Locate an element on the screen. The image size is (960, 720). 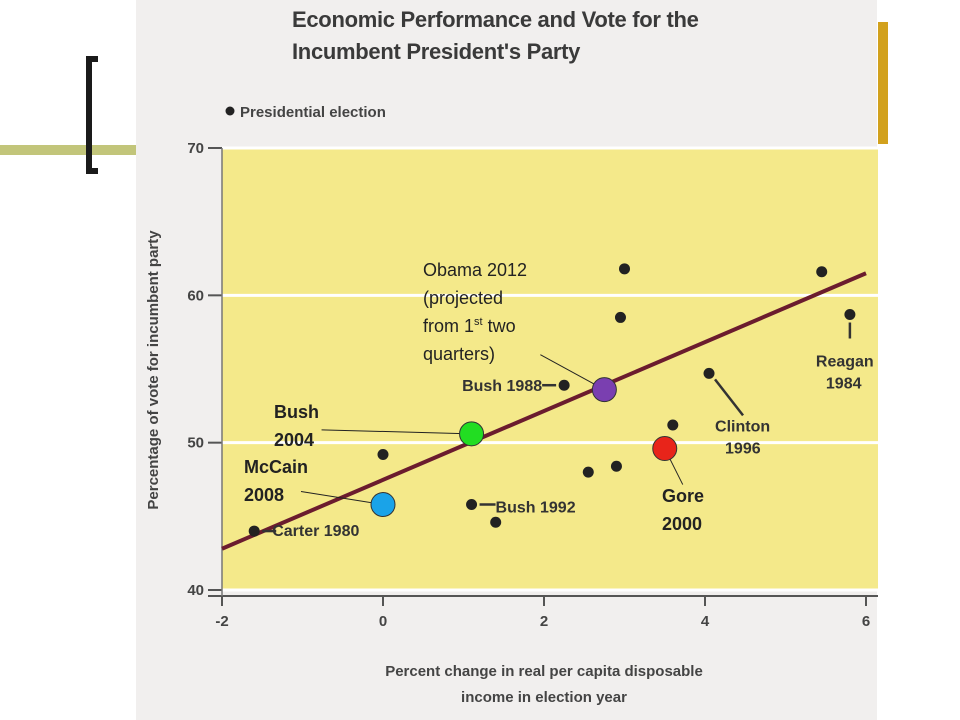
legend-label: Presidential election is located at coordinates (313, 112).